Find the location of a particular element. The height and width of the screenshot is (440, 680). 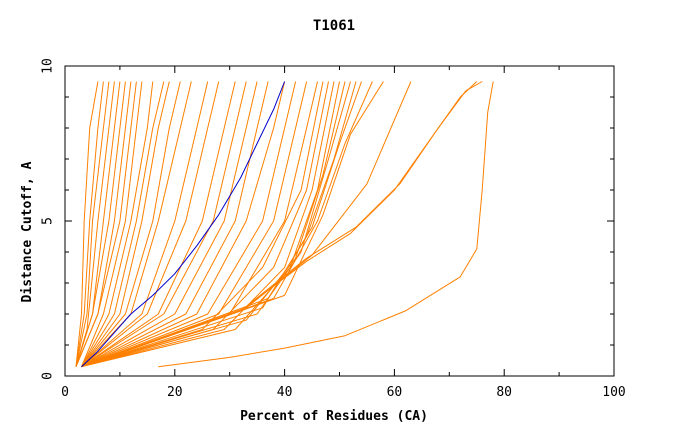

y-tick-label: 5 is located at coordinates (48, 221).